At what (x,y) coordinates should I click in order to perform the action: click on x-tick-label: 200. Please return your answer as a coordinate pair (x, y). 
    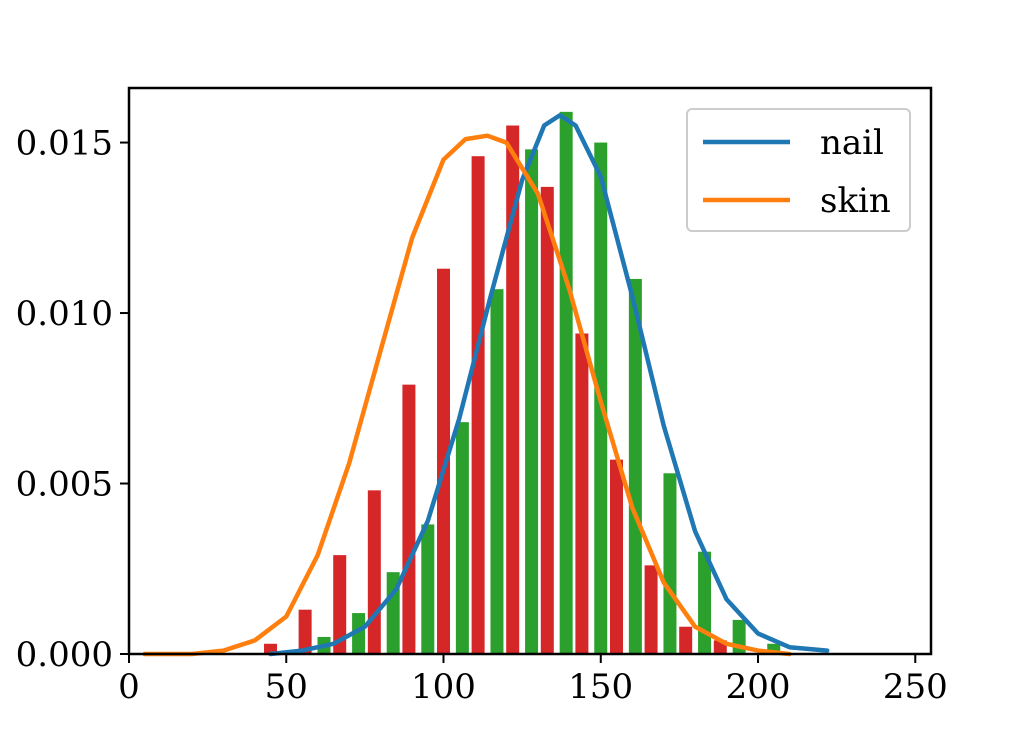
    Looking at the image, I should click on (758, 687).